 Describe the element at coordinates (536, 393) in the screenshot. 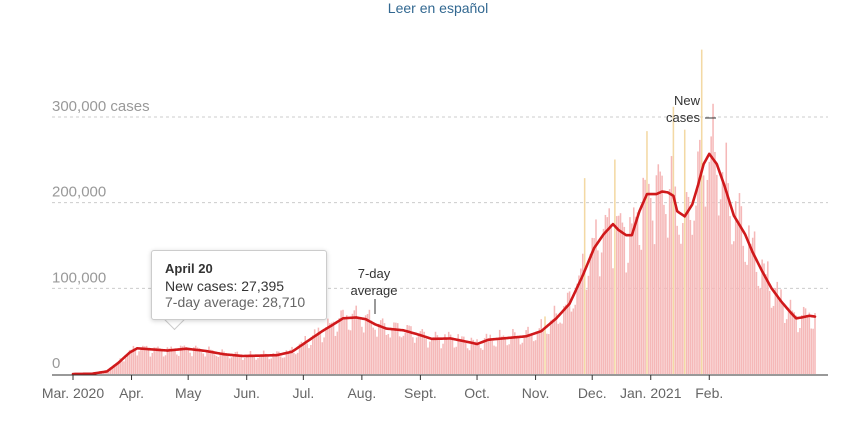

I see `x-tick-label: Nov.` at that location.